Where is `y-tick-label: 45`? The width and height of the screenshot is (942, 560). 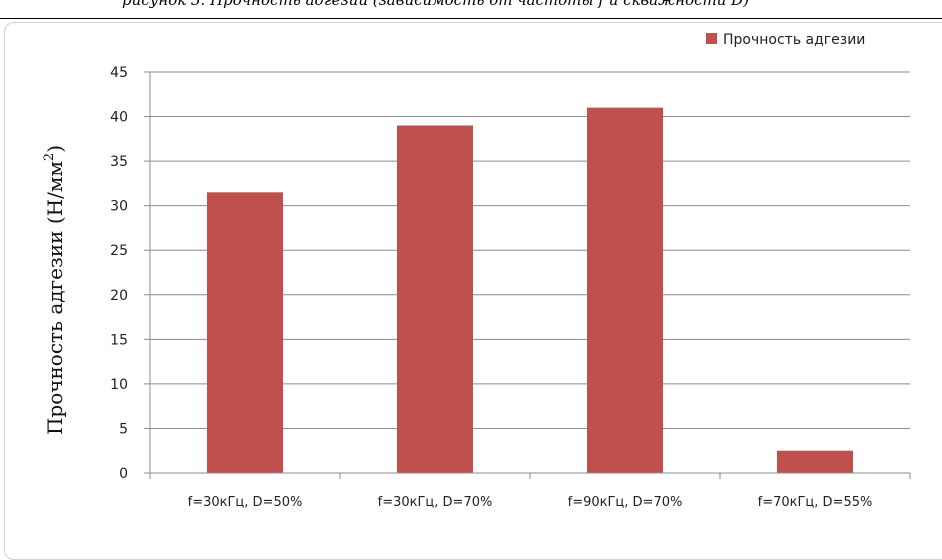
y-tick-label: 45 is located at coordinates (119, 73).